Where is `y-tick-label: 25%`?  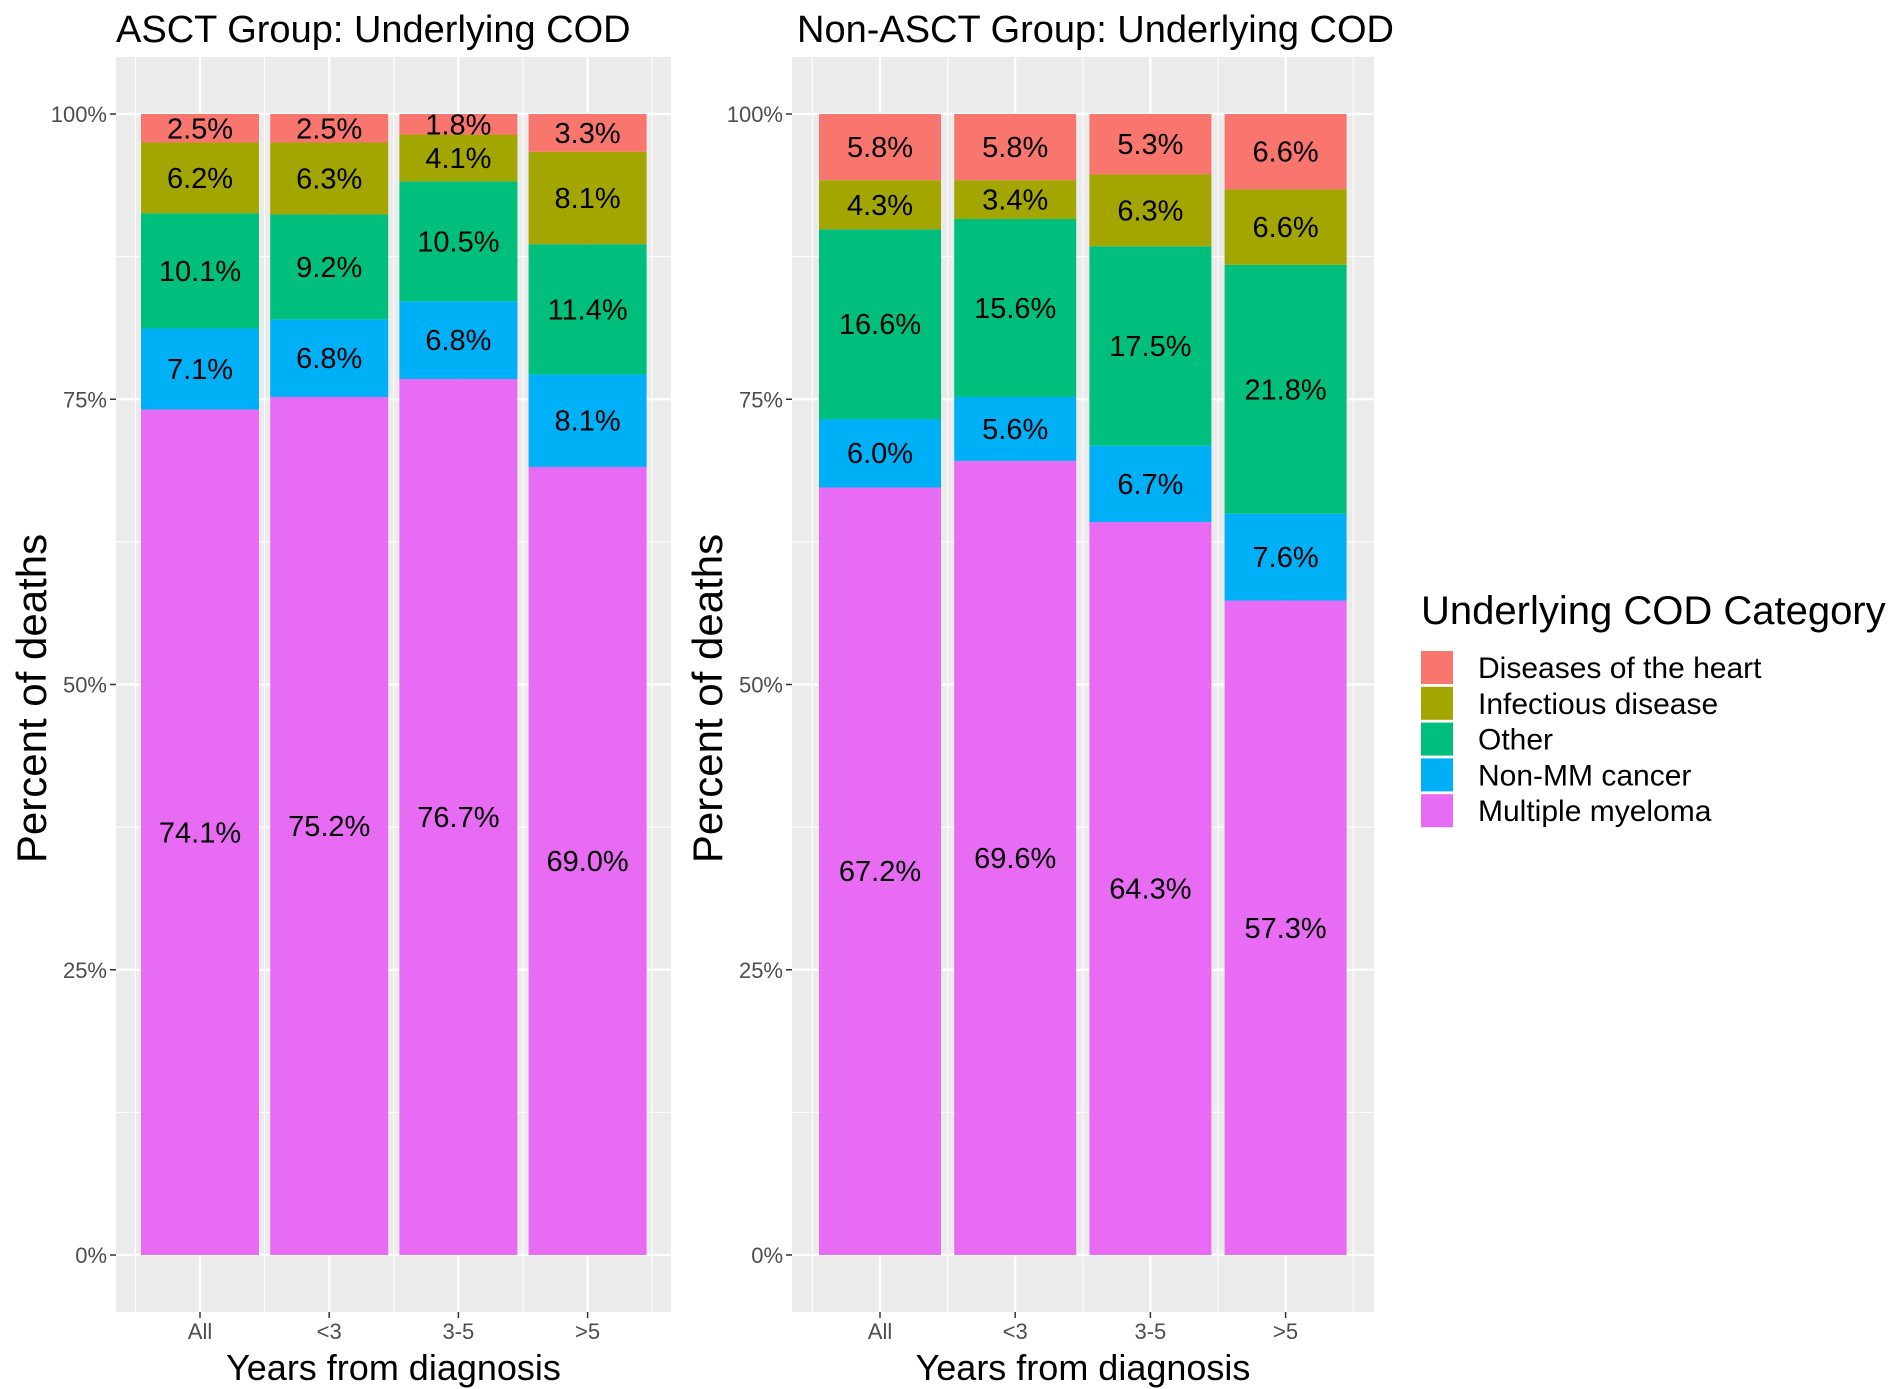 y-tick-label: 25% is located at coordinates (85, 970).